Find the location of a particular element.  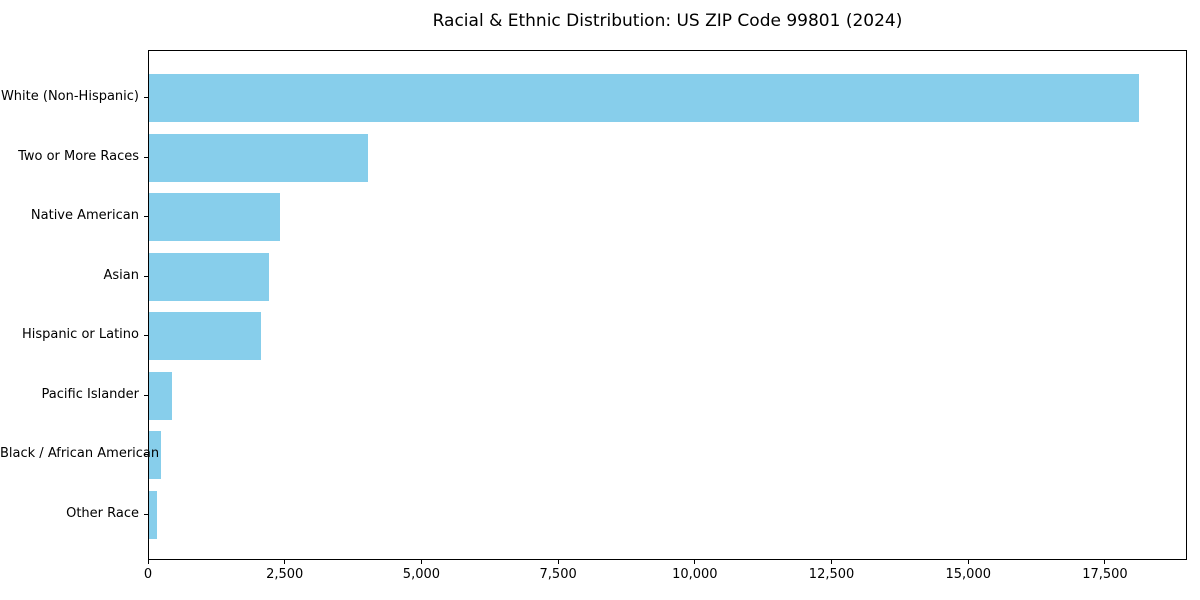

y-tick-label-native-american: Native American is located at coordinates (84, 216).